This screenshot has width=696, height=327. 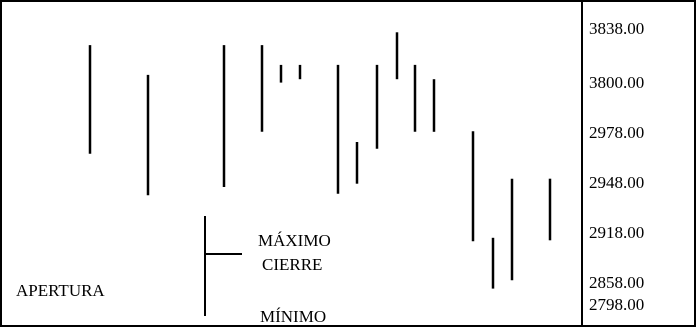 I want to click on y-tick-label: 3800.00, so click(x=616, y=82).